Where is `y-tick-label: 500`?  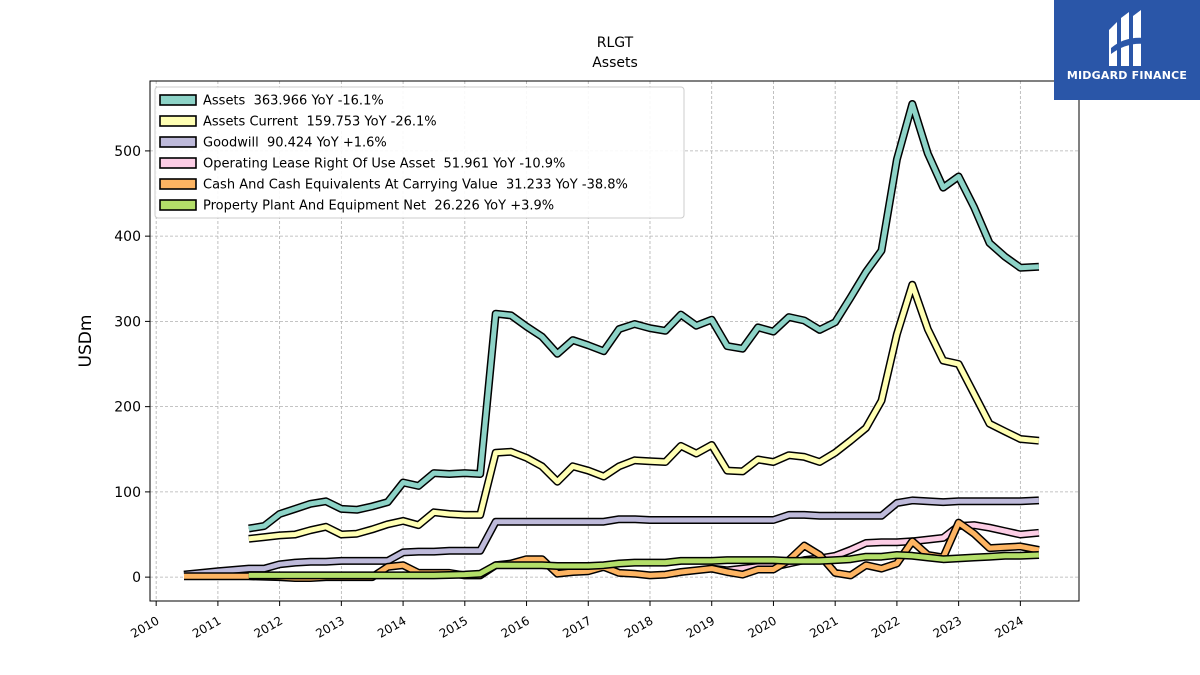 y-tick-label: 500 is located at coordinates (127, 152).